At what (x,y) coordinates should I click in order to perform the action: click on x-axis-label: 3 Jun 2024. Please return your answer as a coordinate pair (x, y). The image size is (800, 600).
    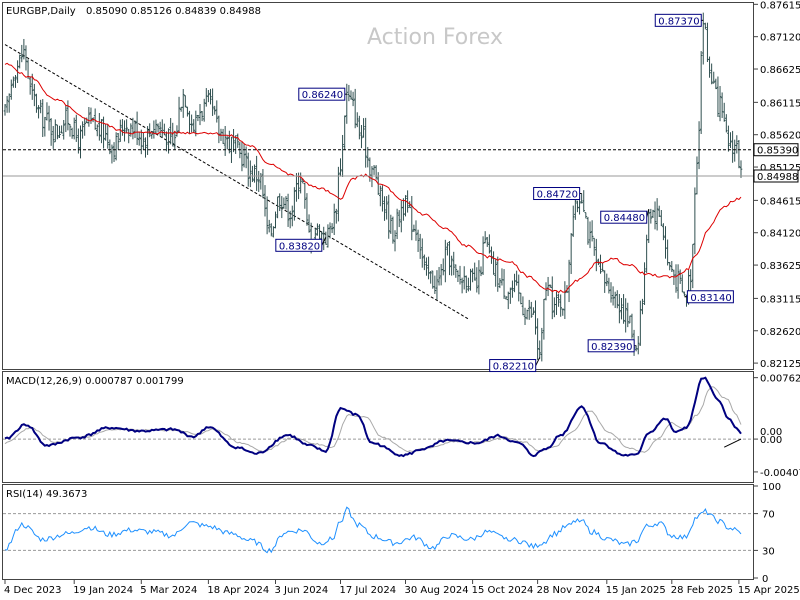
    Looking at the image, I should click on (301, 590).